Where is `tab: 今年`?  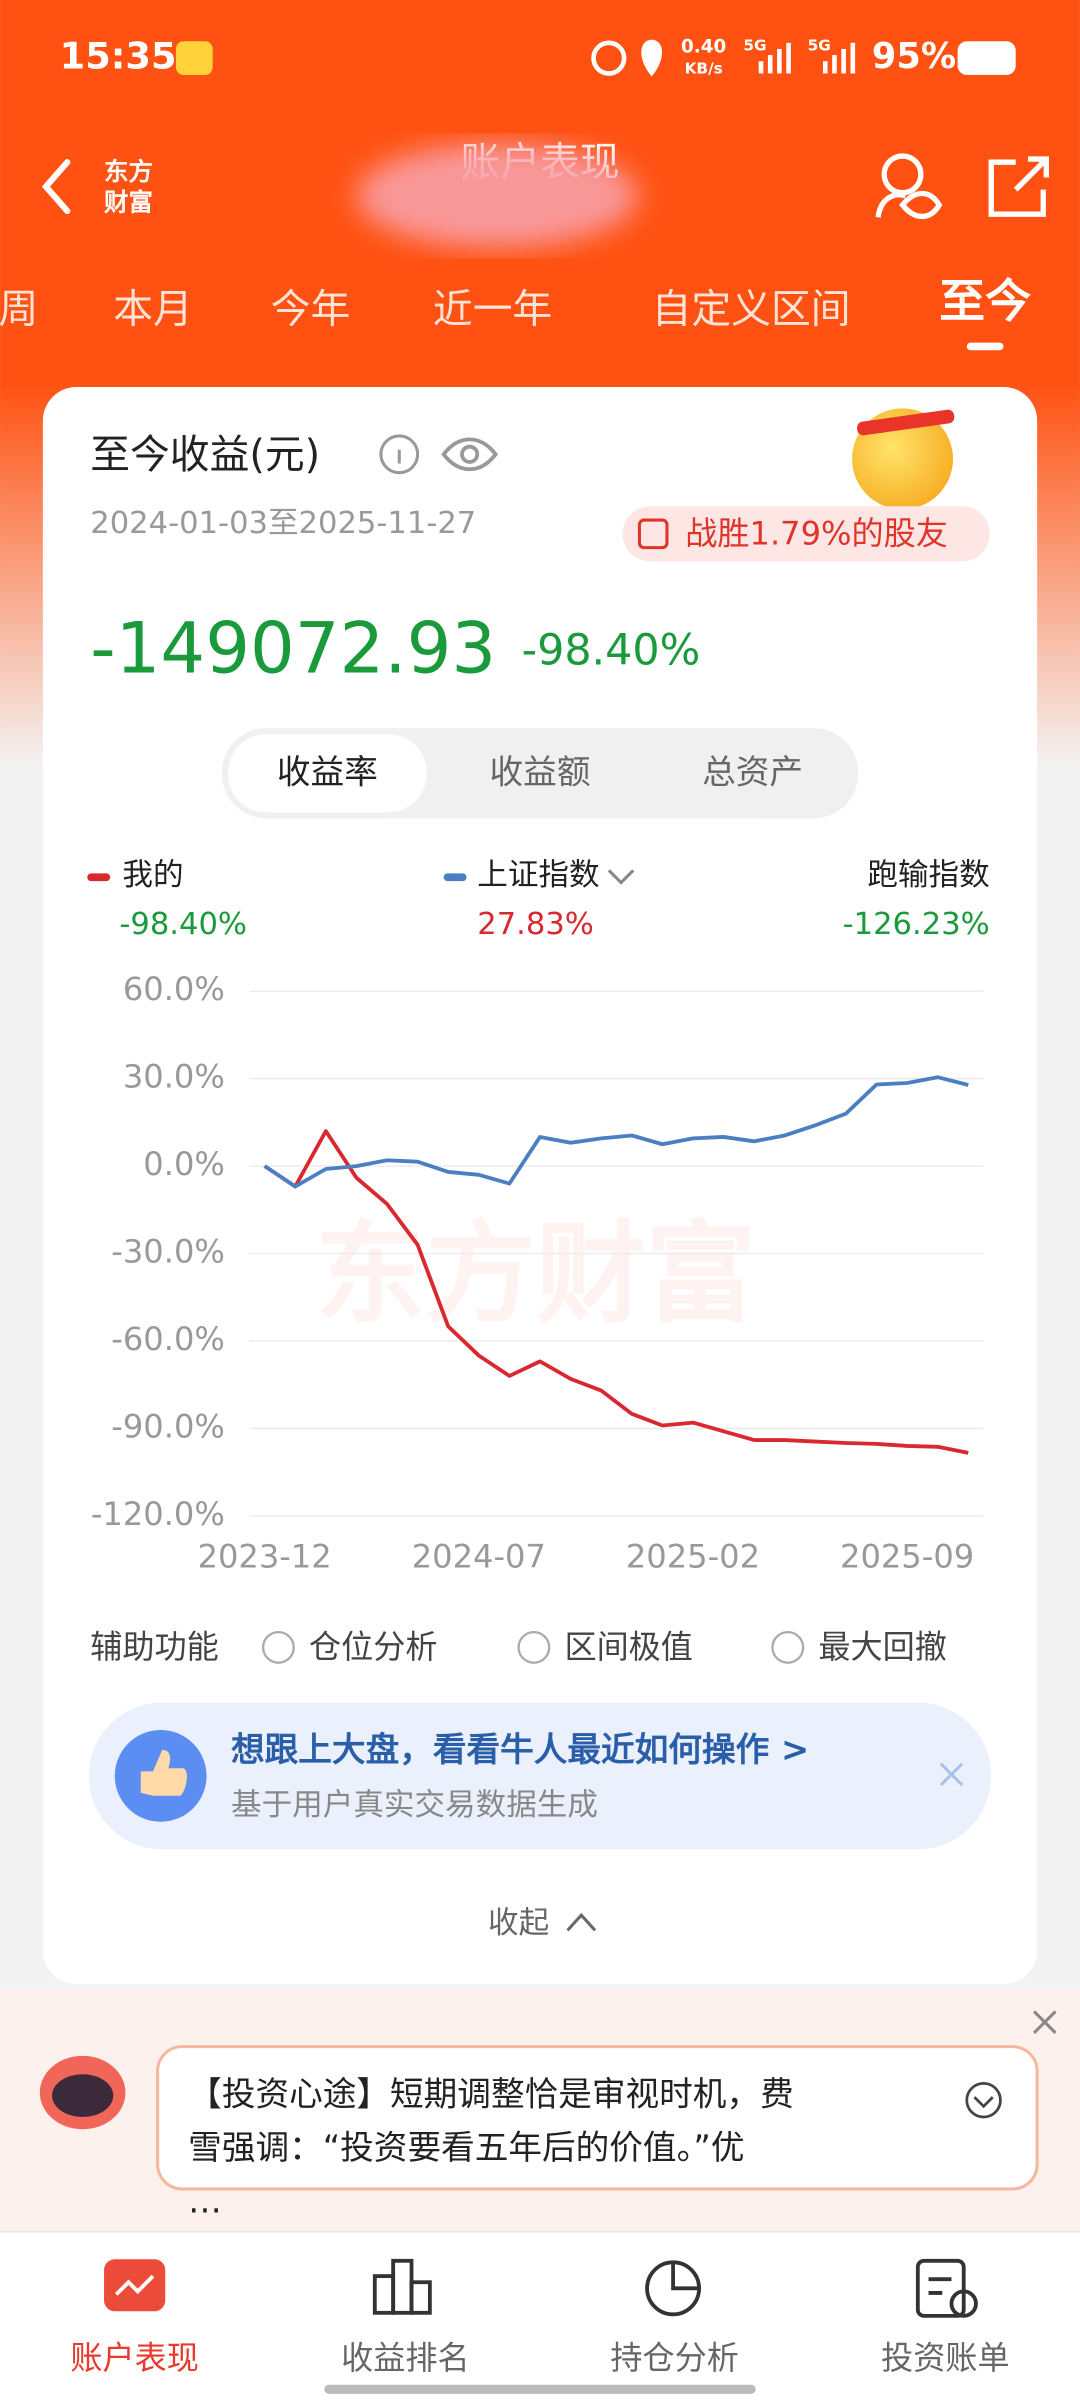
tab: 今年 is located at coordinates (311, 310).